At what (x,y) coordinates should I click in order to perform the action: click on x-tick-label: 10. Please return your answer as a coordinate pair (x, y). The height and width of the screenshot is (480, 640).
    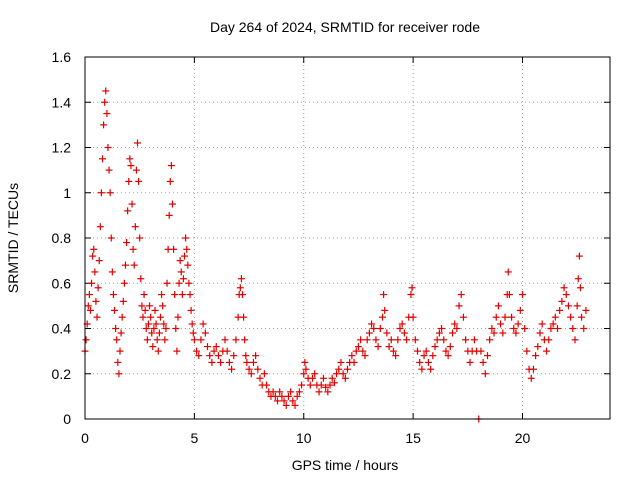
    Looking at the image, I should click on (304, 438).